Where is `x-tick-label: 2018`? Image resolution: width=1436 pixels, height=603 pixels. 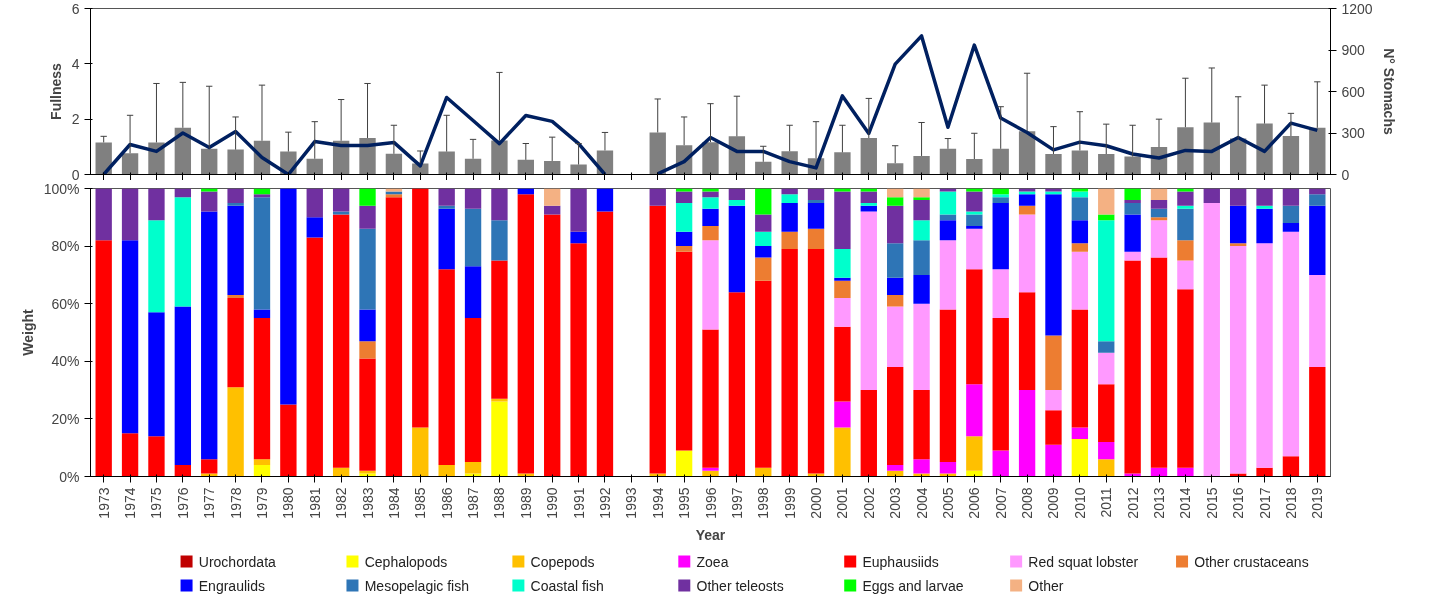
x-tick-label: 2018 is located at coordinates (1290, 503).